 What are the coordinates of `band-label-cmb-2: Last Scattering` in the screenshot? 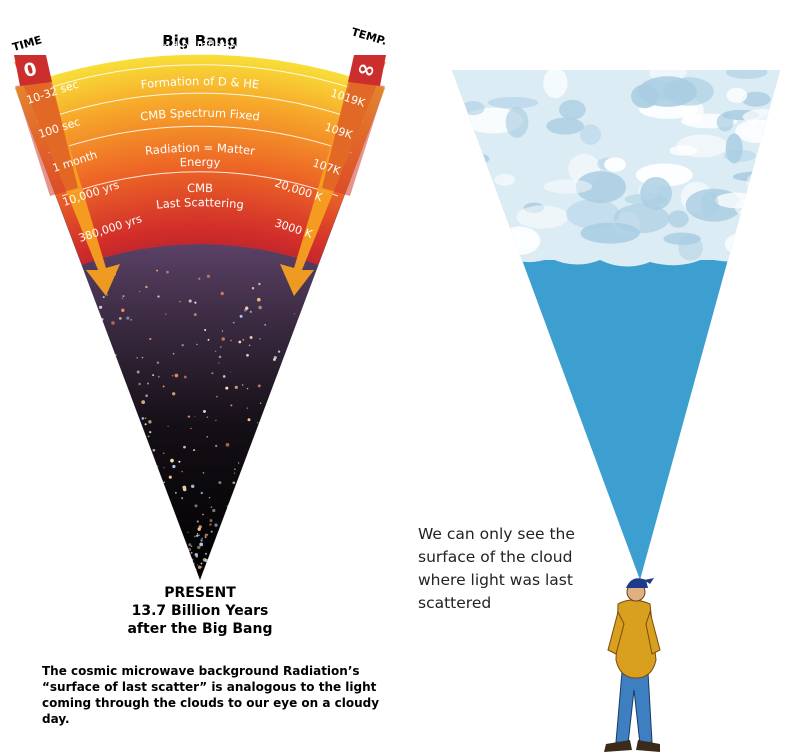 It's located at (199, 203).